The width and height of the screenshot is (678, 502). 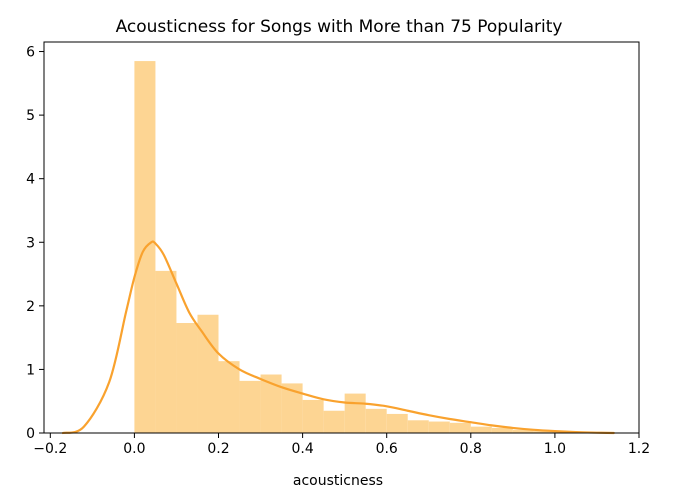 I want to click on y-tick-label: 4, so click(x=30, y=180).